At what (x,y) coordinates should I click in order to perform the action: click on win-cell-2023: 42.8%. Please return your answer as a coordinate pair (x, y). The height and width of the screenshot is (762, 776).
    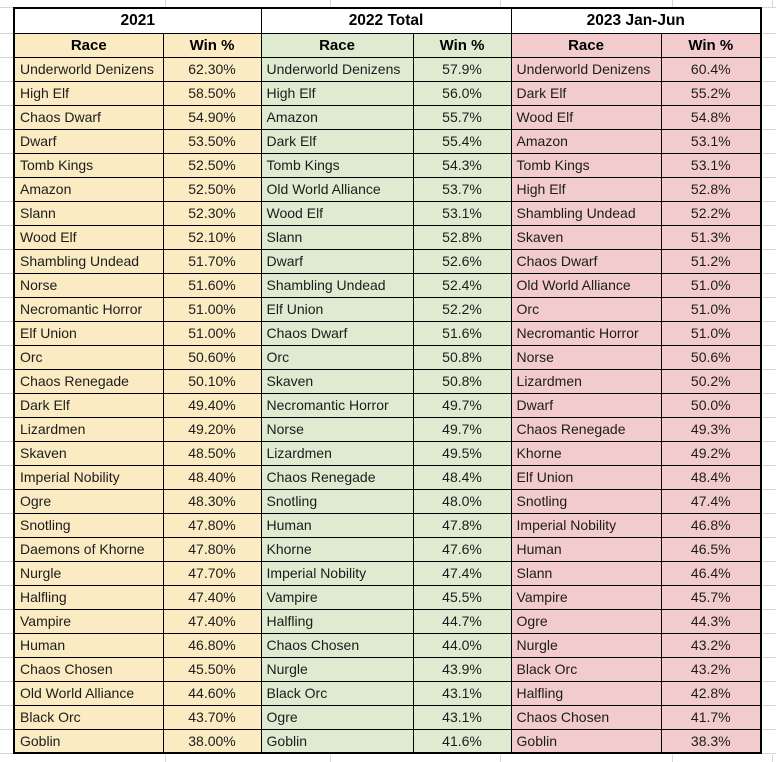
    Looking at the image, I should click on (711, 693).